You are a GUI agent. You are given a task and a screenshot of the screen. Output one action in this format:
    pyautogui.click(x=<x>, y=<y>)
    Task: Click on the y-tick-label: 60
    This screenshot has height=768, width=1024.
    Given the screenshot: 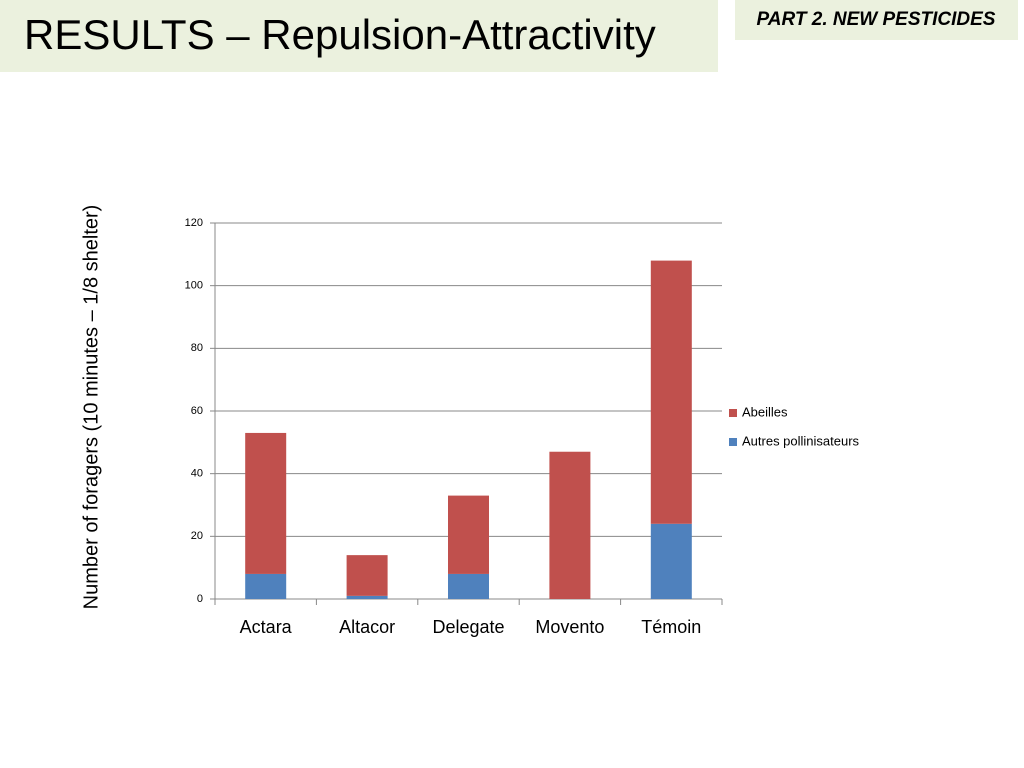 What is the action you would take?
    pyautogui.click(x=197, y=411)
    